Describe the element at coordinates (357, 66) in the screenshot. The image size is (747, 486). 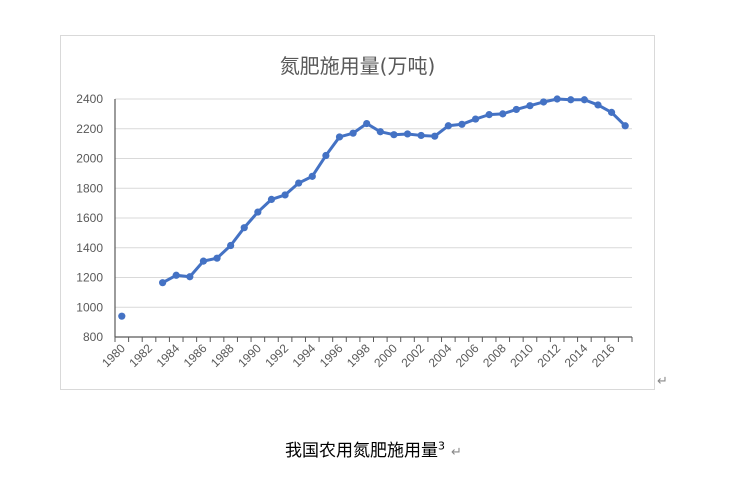
I see `chart-title: 氮肥施用量(万吨)` at that location.